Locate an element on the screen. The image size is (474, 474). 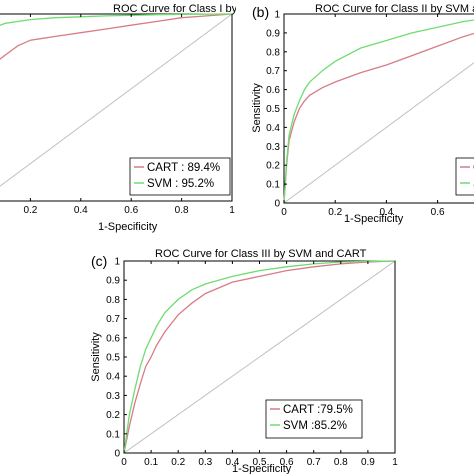
panel-label: (c) is located at coordinates (99, 261).